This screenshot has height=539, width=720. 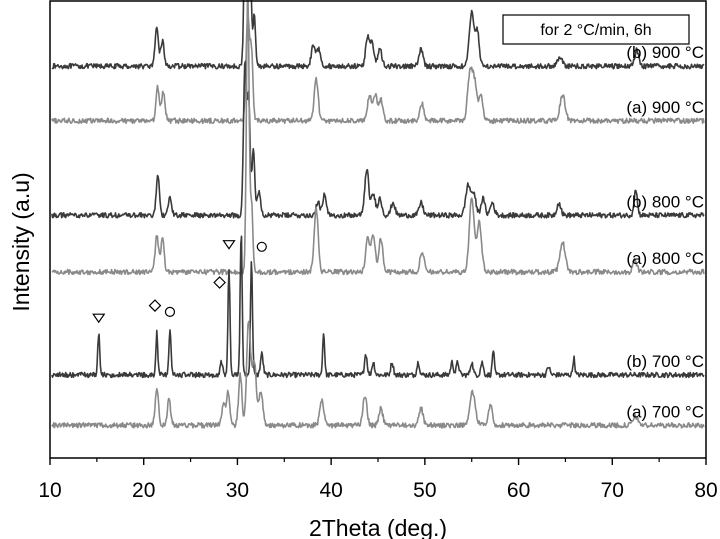 I want to click on x-axis-title: 2Theta (deg.), so click(x=378, y=527).